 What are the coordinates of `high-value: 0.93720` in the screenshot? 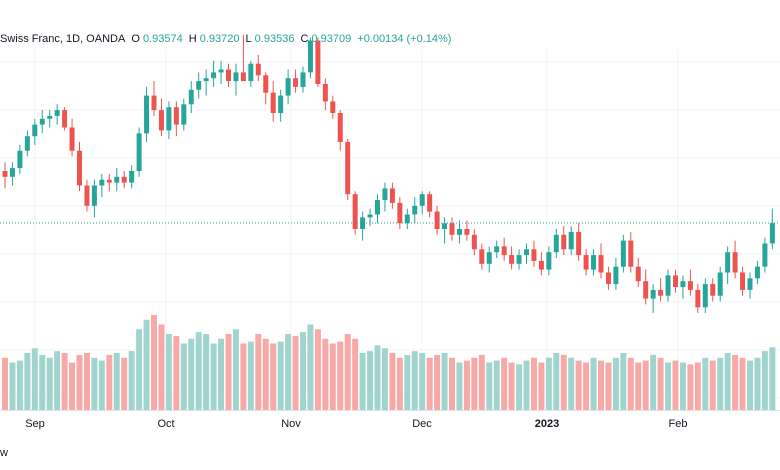 It's located at (219, 39).